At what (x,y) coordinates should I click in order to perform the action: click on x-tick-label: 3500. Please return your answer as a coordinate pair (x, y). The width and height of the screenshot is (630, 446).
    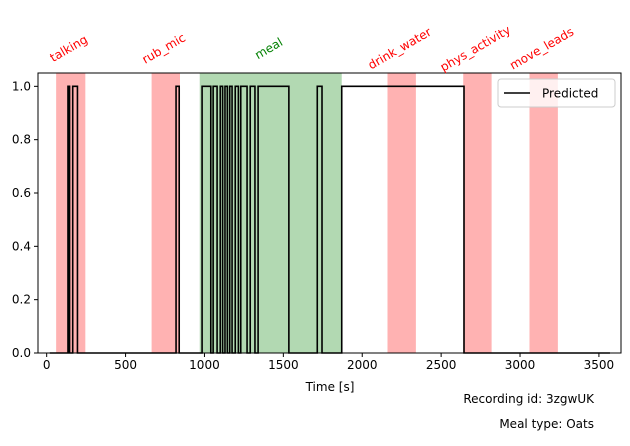
    Looking at the image, I should click on (599, 365).